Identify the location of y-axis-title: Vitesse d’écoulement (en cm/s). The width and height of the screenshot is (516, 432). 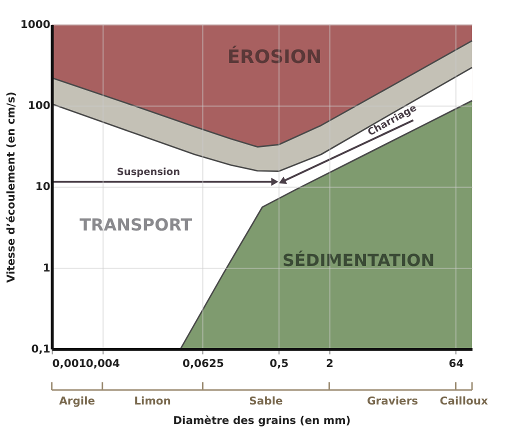
(11, 187).